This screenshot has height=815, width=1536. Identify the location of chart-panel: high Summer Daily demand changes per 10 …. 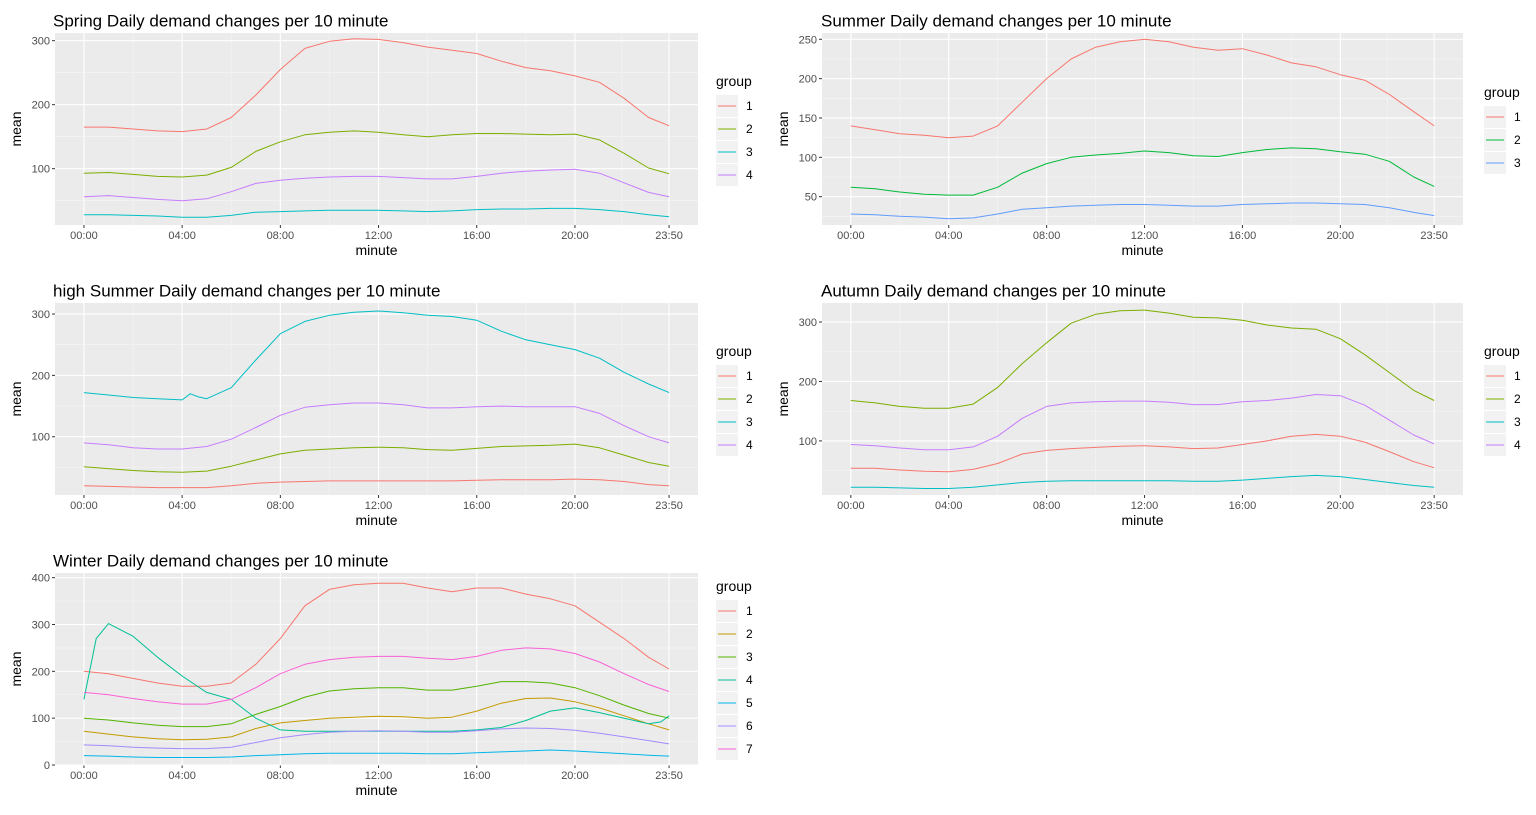
(380, 404).